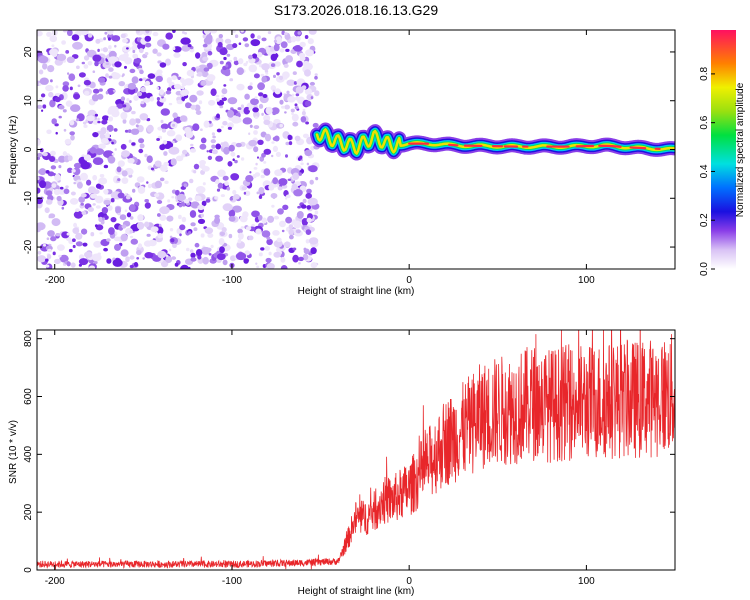 This screenshot has height=600, width=750. Describe the element at coordinates (704, 171) in the screenshot. I see `colorbar-tick-label: 0.4` at that location.